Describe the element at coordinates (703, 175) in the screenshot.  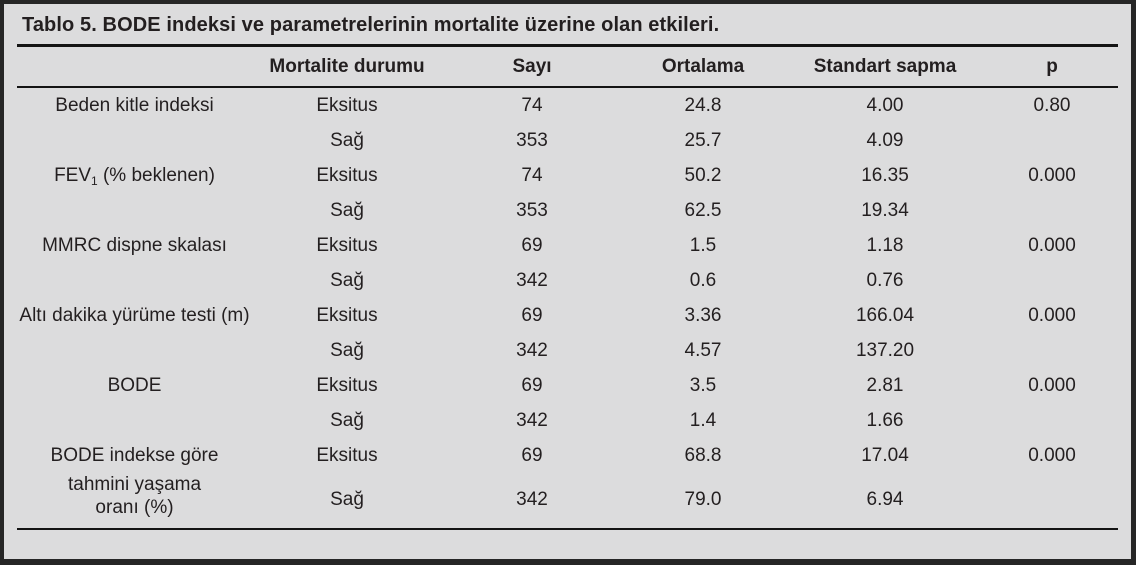
I see `cell-mean: 50.2` at that location.